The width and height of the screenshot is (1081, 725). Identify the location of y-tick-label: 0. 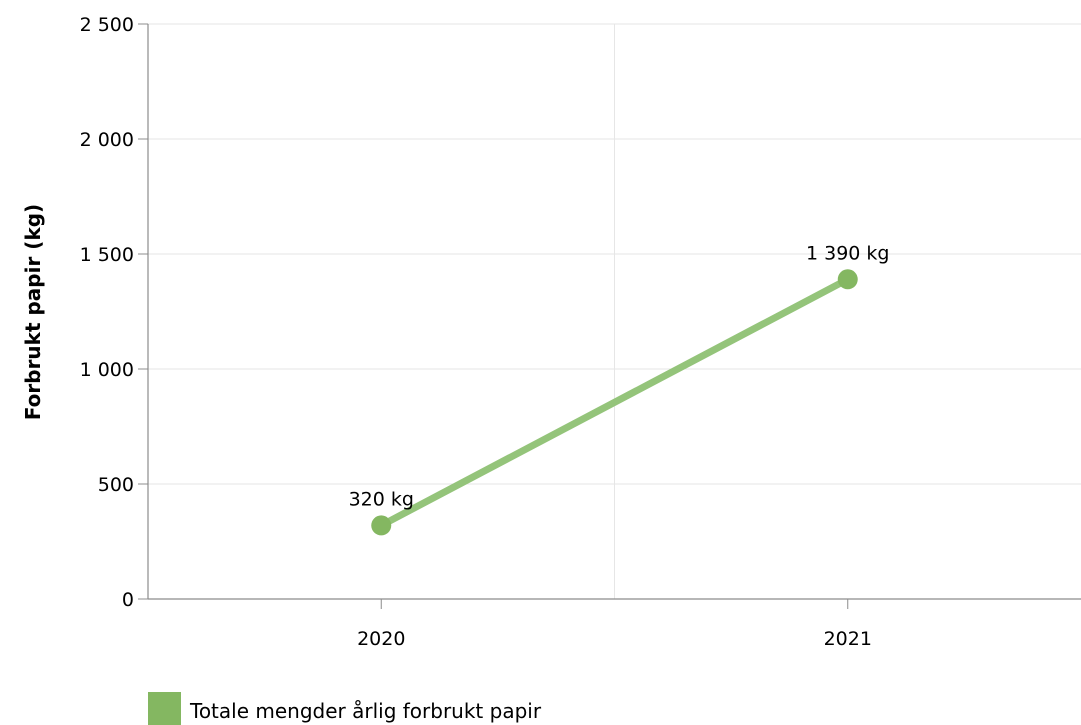
(128, 600).